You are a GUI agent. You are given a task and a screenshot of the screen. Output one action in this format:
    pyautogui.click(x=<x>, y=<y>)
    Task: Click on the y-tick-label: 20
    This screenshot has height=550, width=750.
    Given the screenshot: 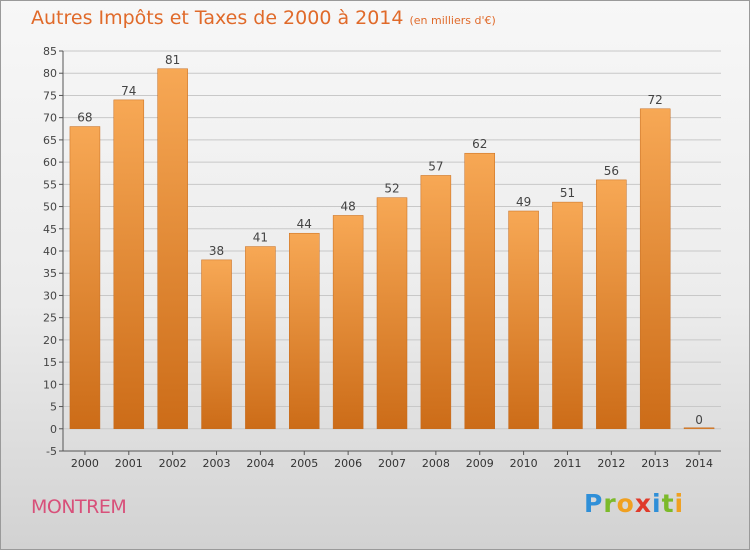 What is the action you would take?
    pyautogui.click(x=50, y=340)
    